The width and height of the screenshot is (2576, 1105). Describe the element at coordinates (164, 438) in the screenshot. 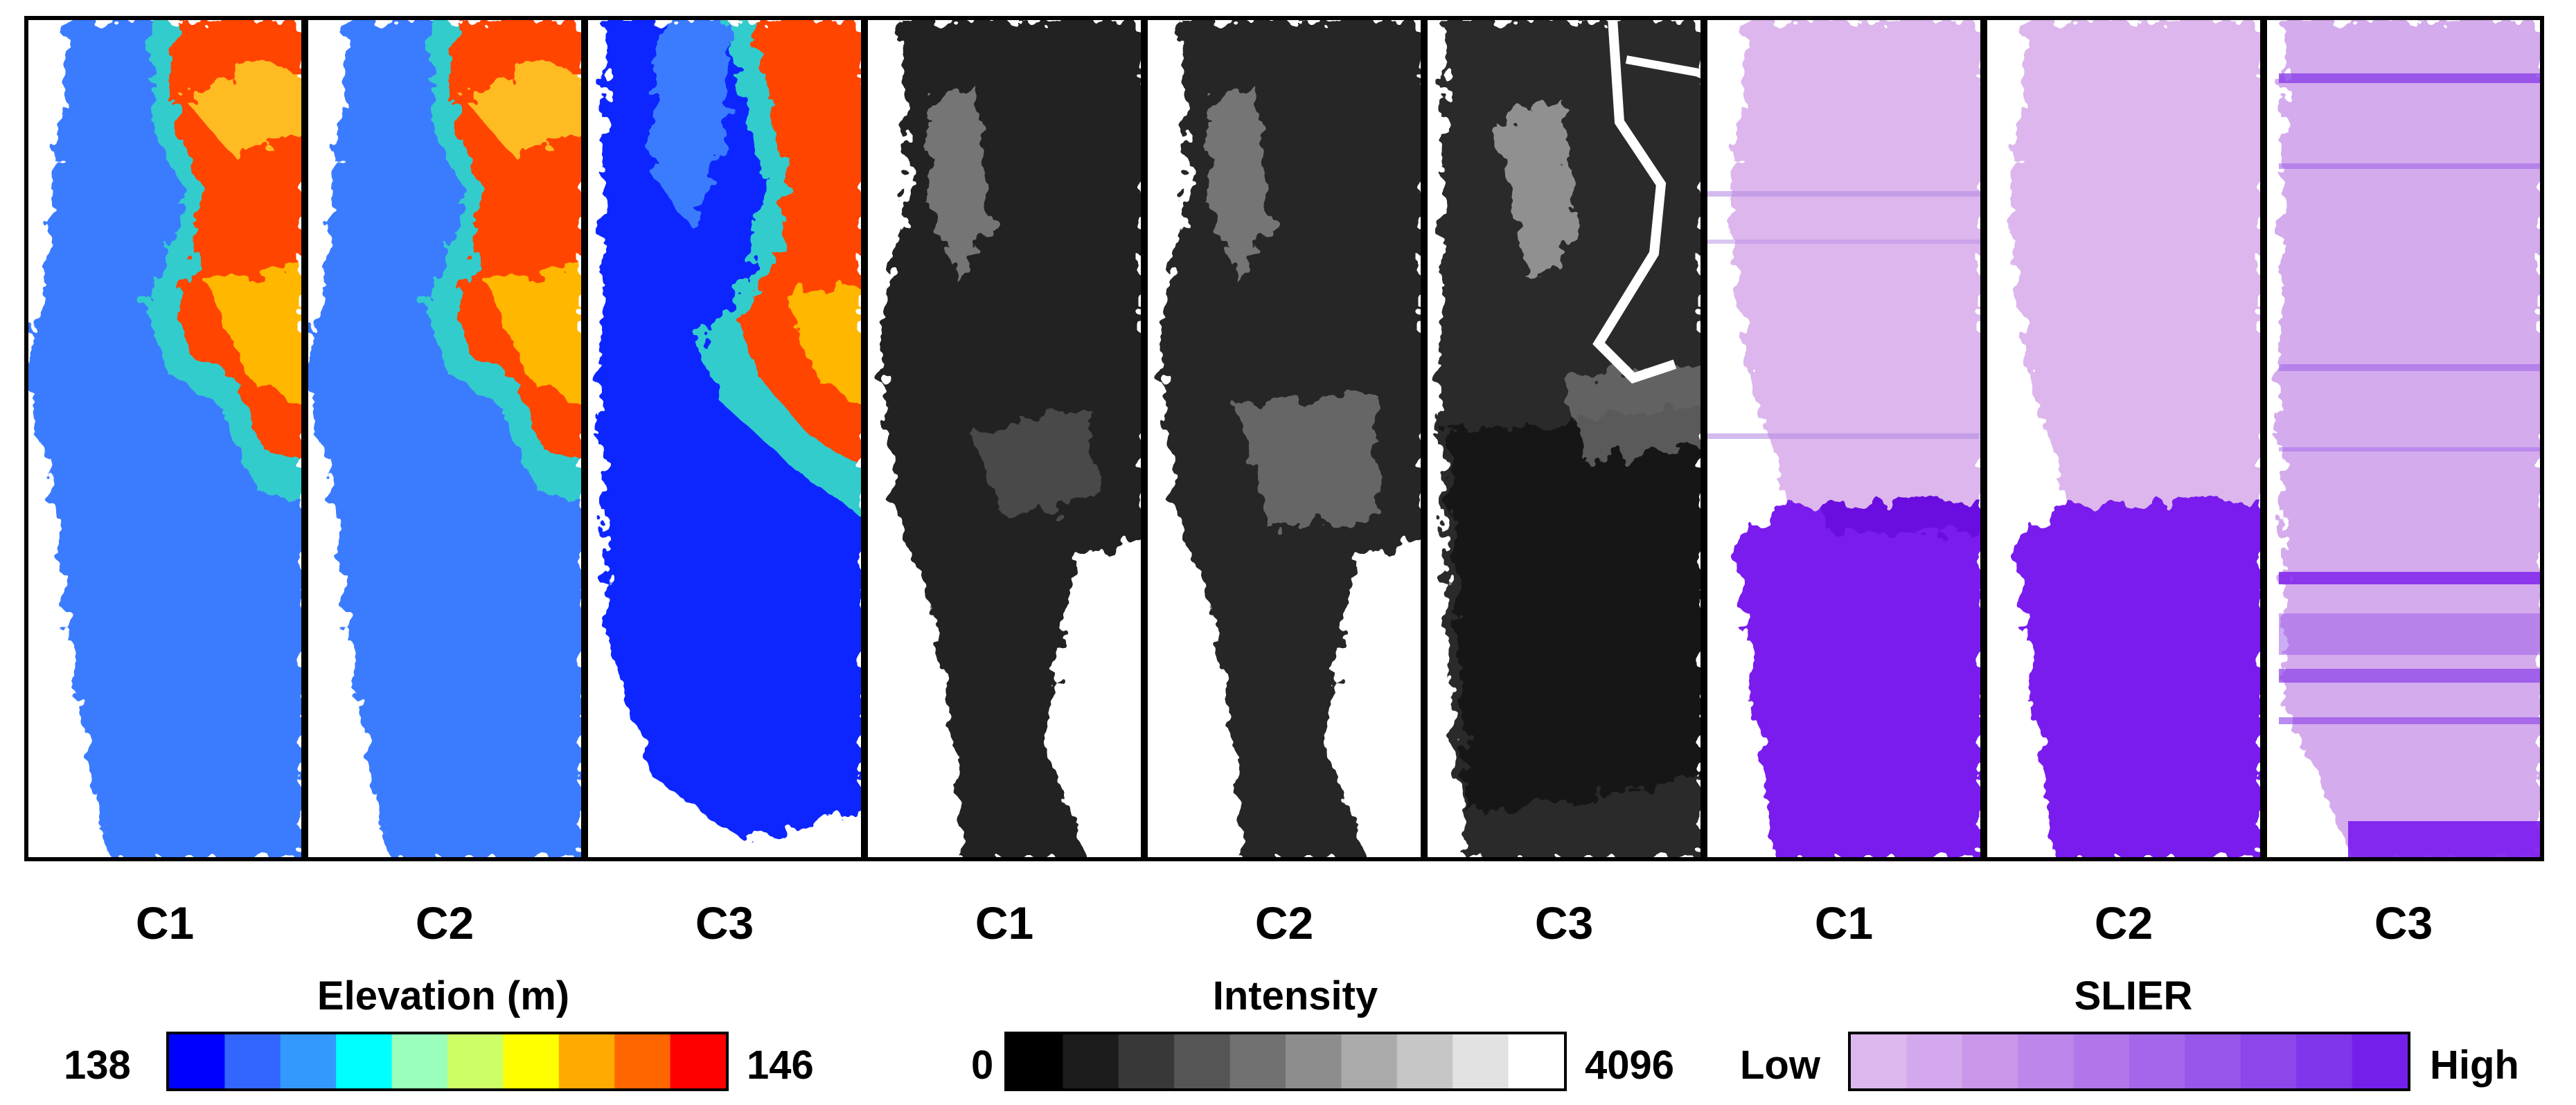

I see `panel-elevation-c1` at that location.